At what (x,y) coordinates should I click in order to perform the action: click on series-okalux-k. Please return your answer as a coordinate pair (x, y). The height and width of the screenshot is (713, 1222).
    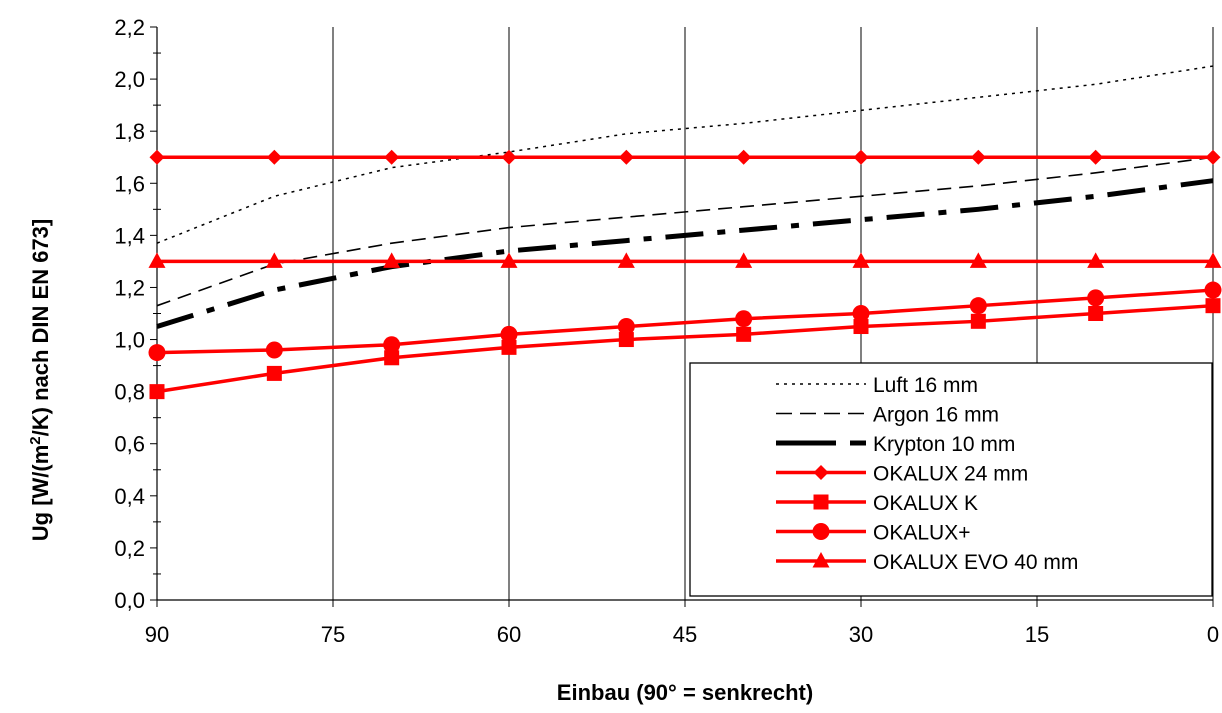
    Looking at the image, I should click on (685, 349).